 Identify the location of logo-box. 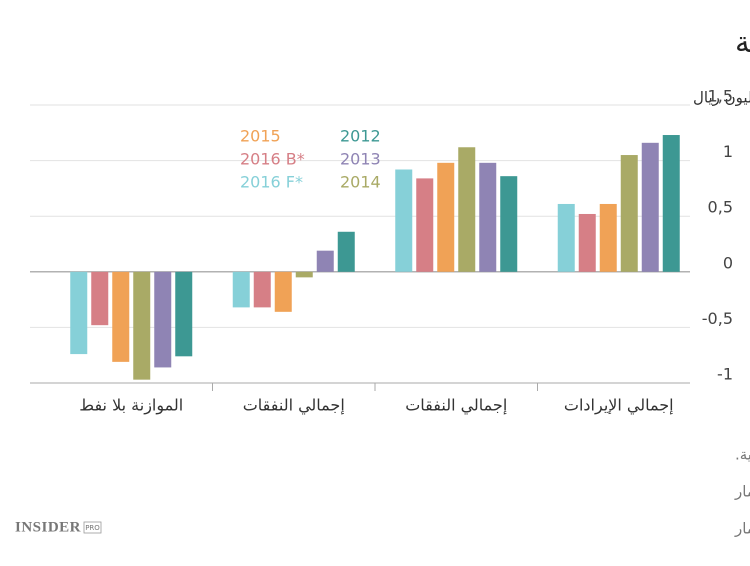
(92, 527).